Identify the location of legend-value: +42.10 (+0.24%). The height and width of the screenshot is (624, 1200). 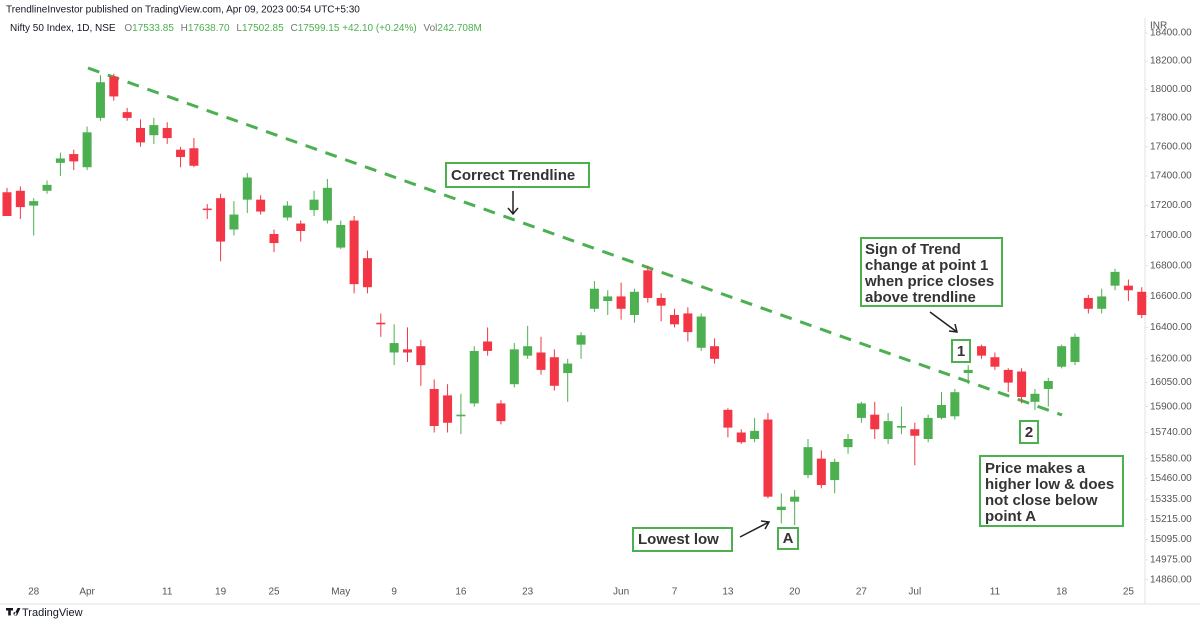
(379, 28).